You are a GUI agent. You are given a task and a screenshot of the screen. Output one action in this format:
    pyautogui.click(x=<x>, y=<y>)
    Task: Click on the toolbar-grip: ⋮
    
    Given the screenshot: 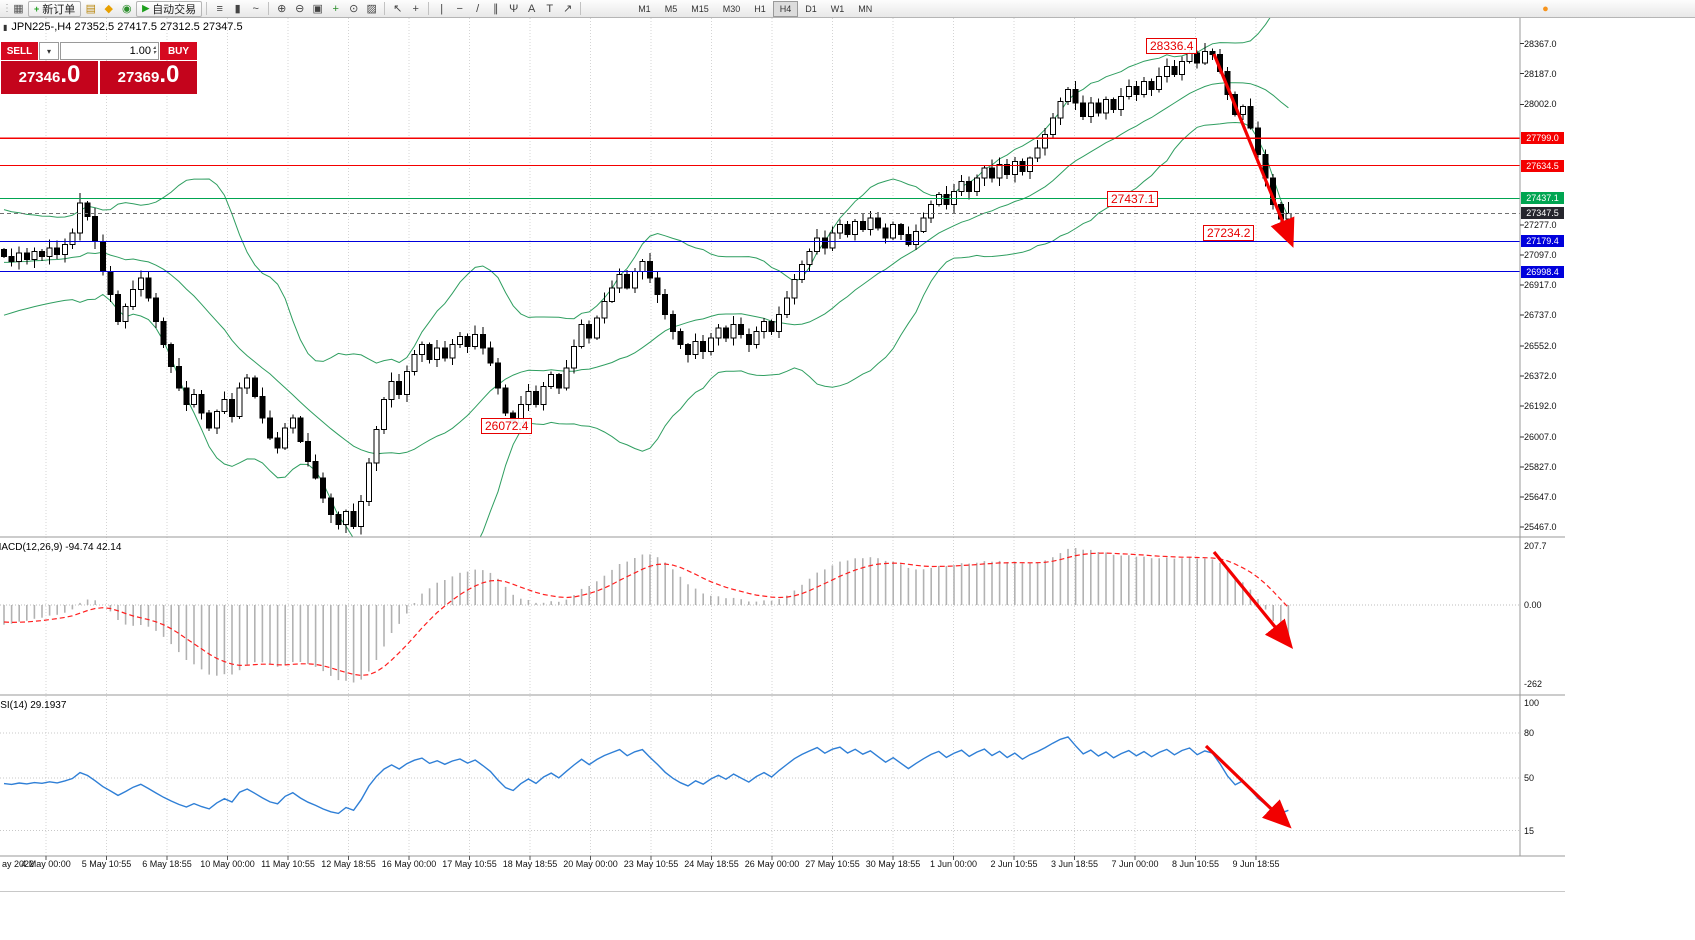 What is the action you would take?
    pyautogui.click(x=7, y=8)
    